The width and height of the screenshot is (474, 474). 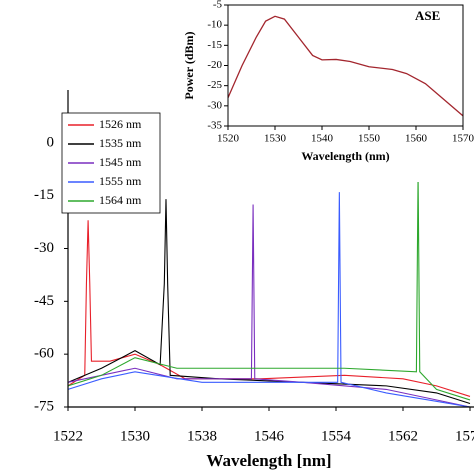 I want to click on x-tick-label: 1560, so click(x=416, y=139).